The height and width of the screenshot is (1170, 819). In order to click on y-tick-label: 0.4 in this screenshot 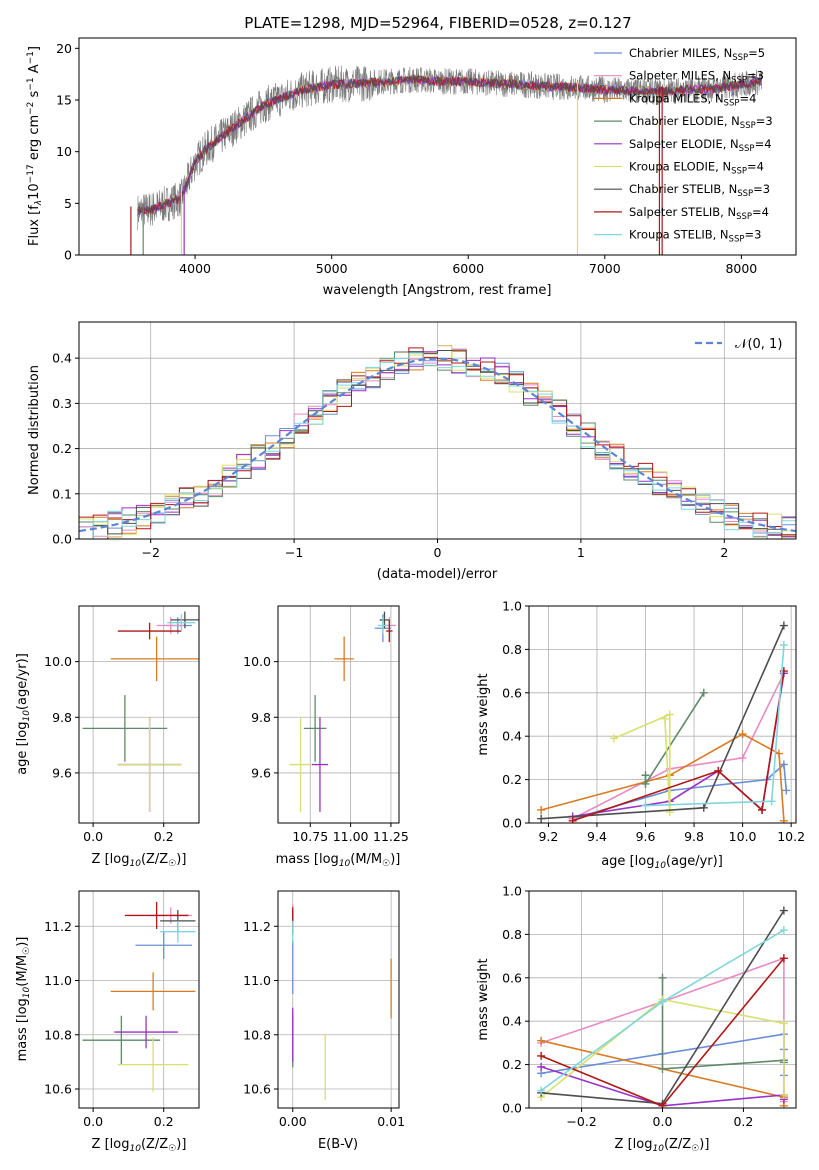, I will do `click(62, 358)`.